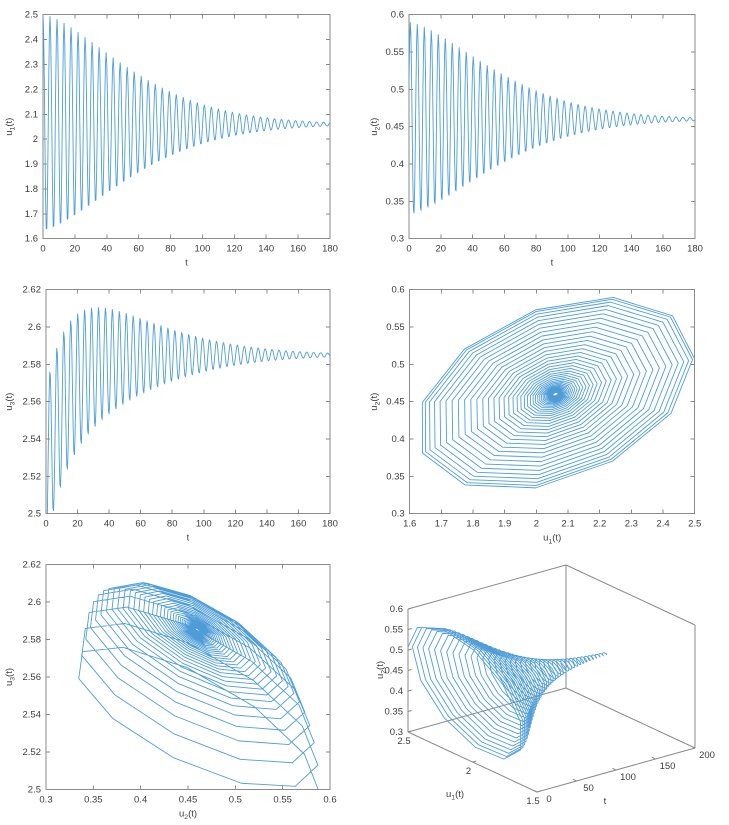  Describe the element at coordinates (468, 771) in the screenshot. I see `u1-tick-label: 2` at that location.